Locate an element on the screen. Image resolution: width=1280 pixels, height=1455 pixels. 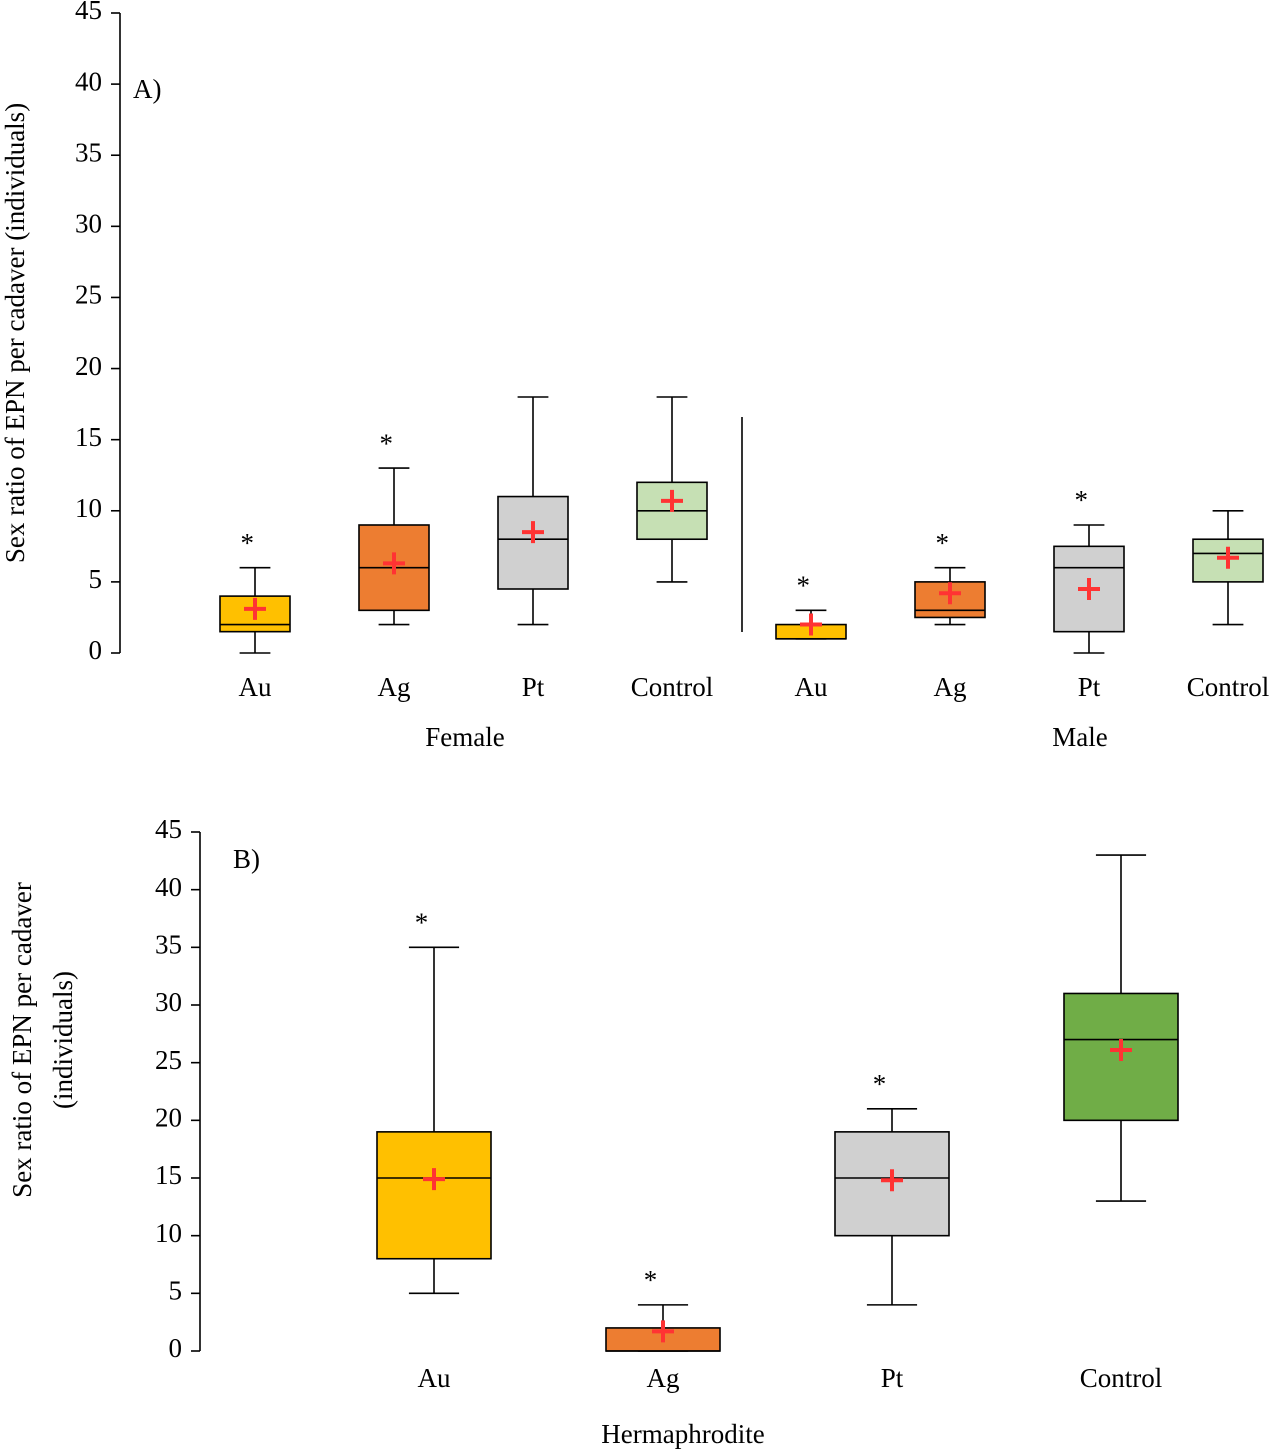
group-label: Female is located at coordinates (464, 737).